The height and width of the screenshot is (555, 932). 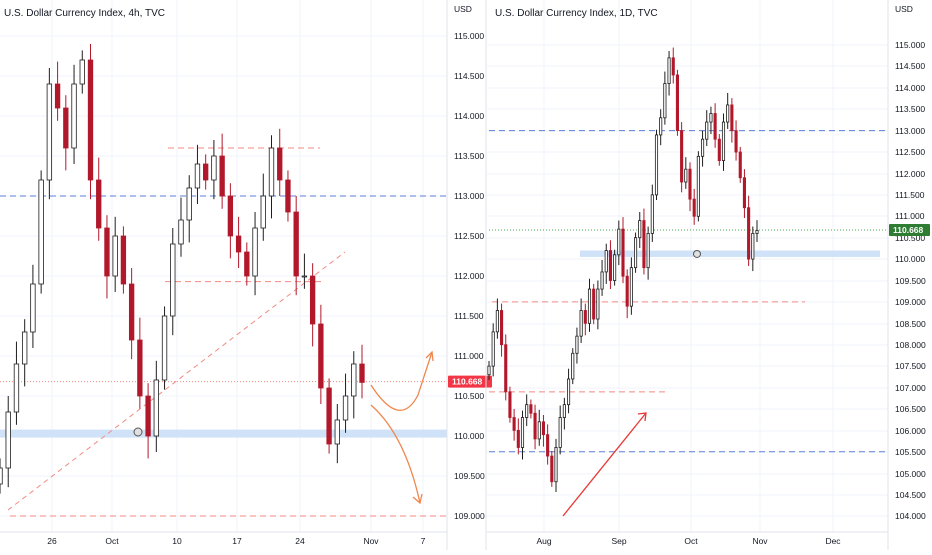 What do you see at coordinates (833, 541) in the screenshot?
I see `x-tick-label: Dec` at bounding box center [833, 541].